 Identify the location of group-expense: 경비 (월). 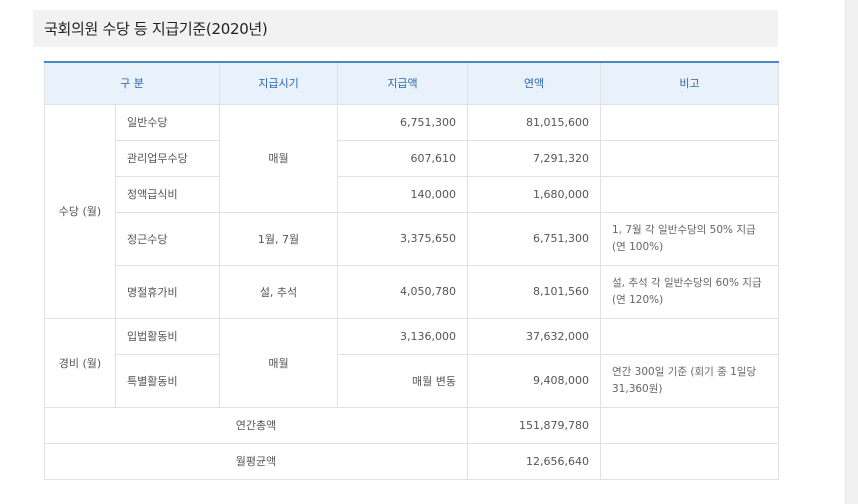
(80, 362).